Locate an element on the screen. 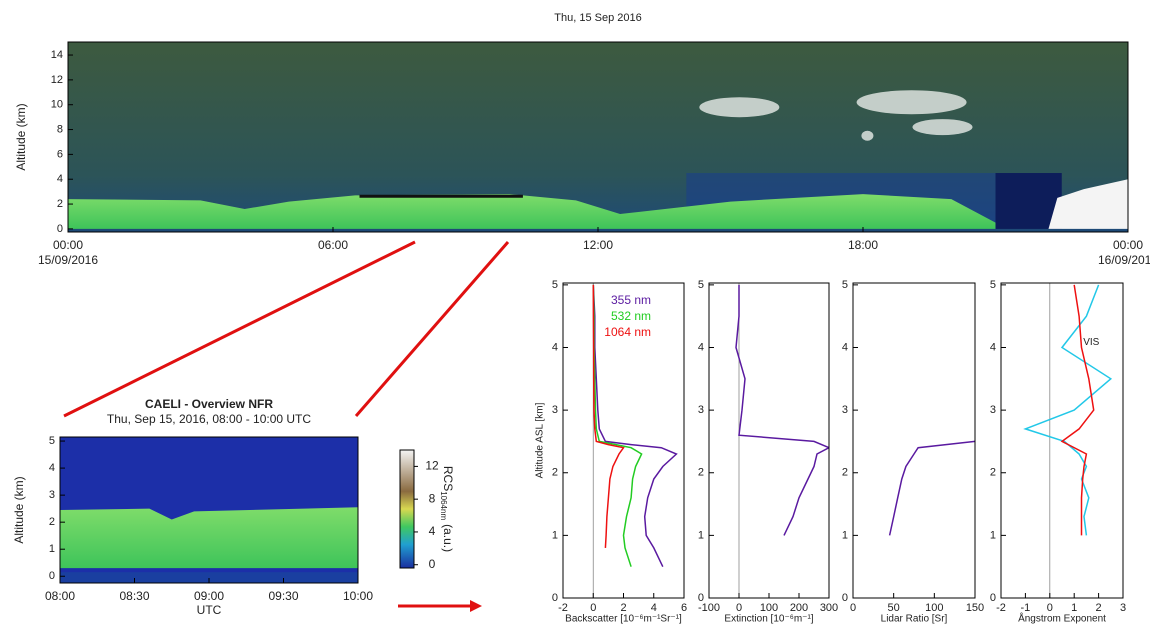 Image resolution: width=1150 pixels, height=628 pixels. colorbar-tick-label: 8 is located at coordinates (432, 498).